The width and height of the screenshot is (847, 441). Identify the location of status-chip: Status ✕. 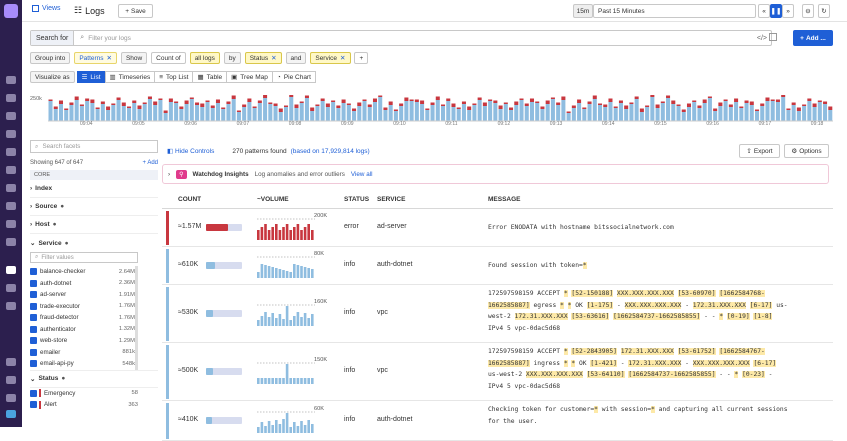
(263, 58).